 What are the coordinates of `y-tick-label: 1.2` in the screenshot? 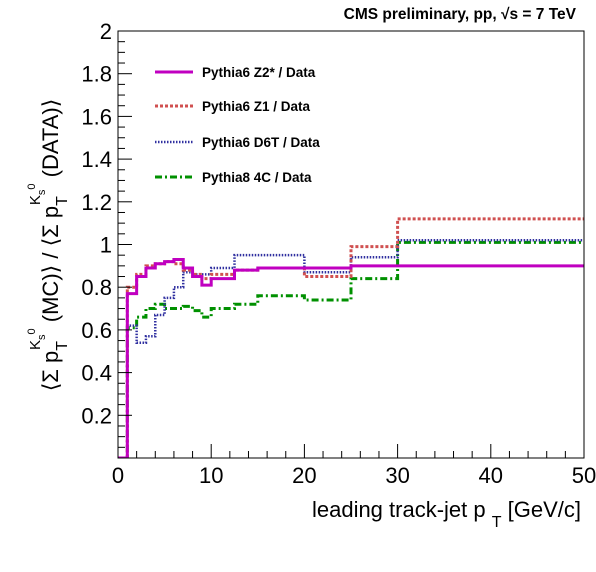 It's located at (96, 202).